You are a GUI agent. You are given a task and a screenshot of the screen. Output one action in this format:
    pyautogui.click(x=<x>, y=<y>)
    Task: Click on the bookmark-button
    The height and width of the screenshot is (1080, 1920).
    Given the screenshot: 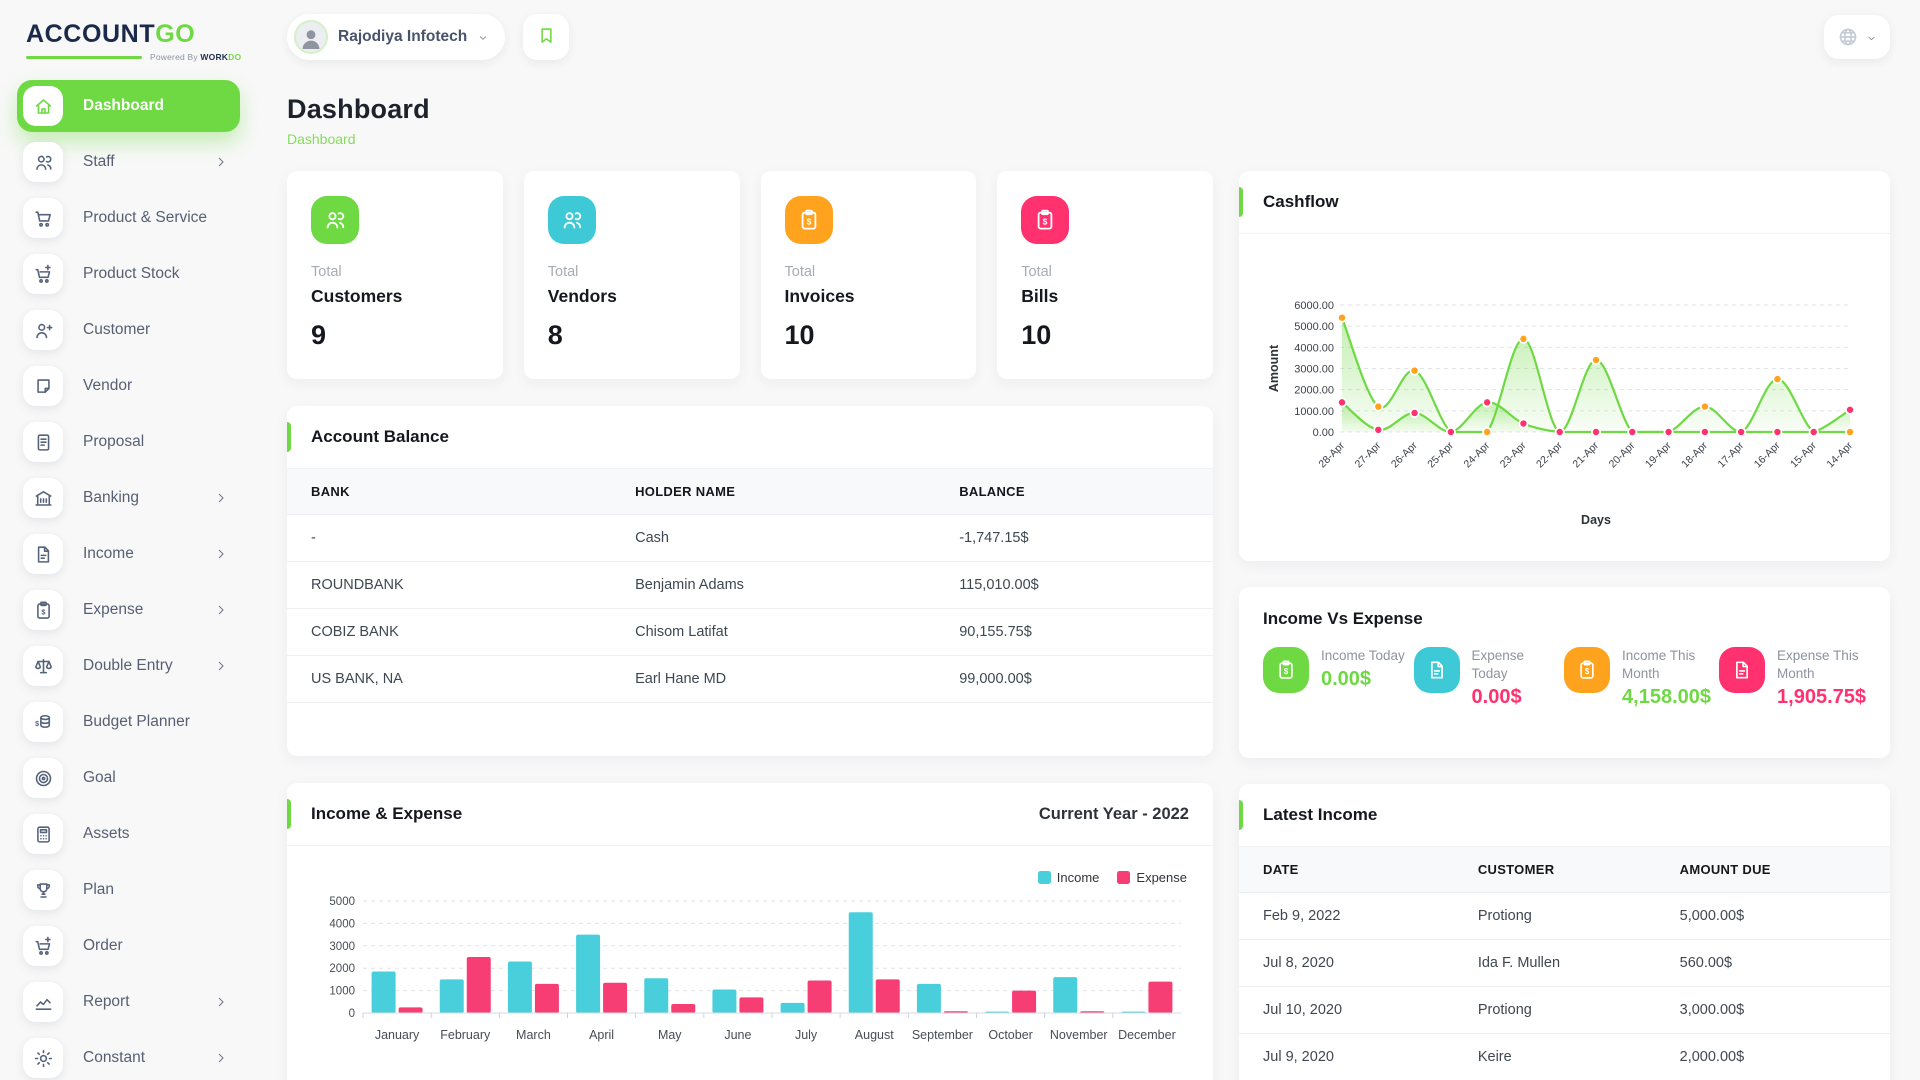 What is the action you would take?
    pyautogui.click(x=546, y=37)
    